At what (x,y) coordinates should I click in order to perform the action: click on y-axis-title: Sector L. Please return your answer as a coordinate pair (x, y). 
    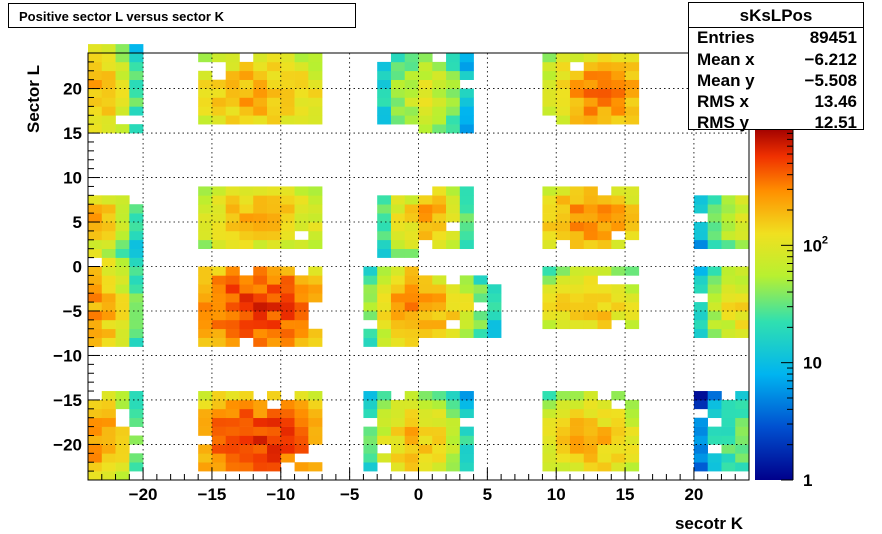
    Looking at the image, I should click on (33, 99).